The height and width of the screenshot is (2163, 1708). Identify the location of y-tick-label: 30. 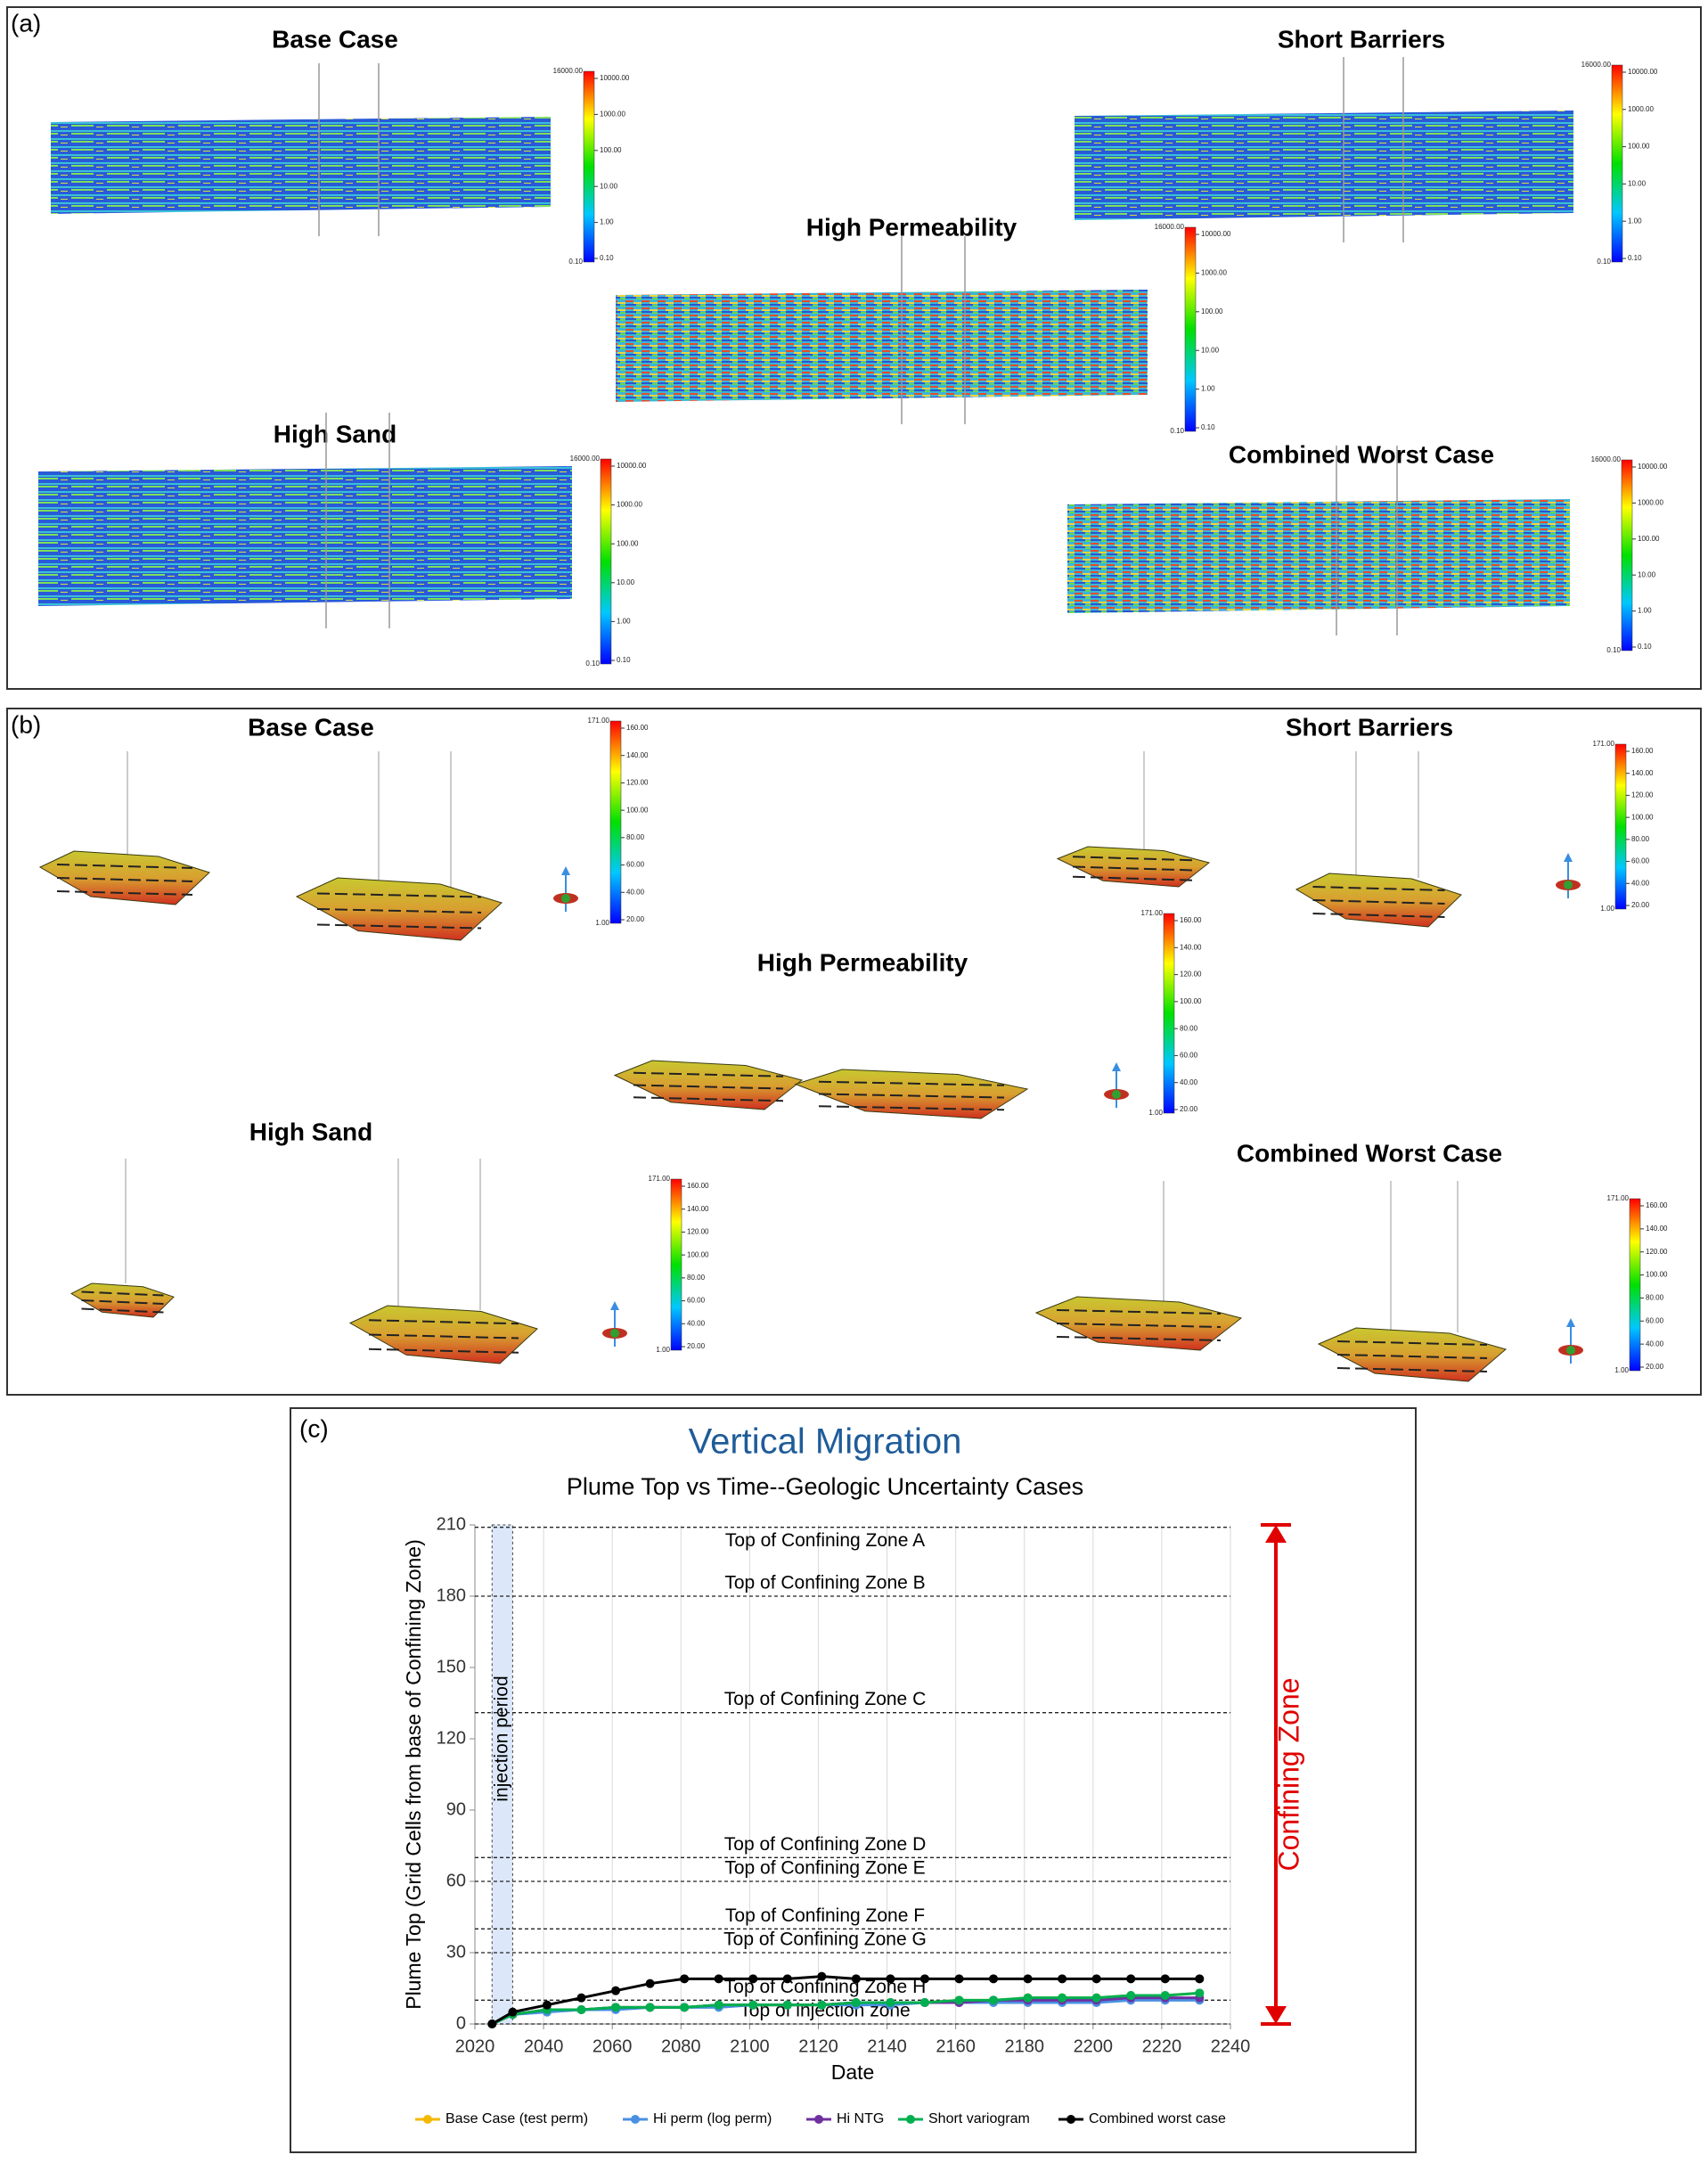
(456, 1952).